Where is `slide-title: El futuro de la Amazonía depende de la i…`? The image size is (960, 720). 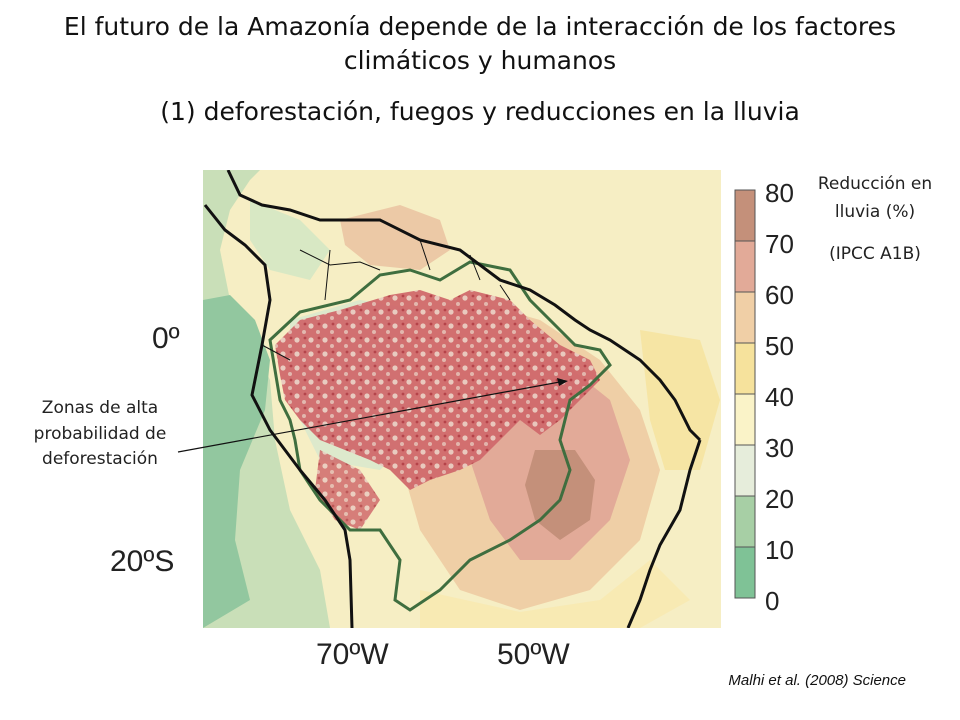 slide-title: El futuro de la Amazonía depende de la i… is located at coordinates (480, 43).